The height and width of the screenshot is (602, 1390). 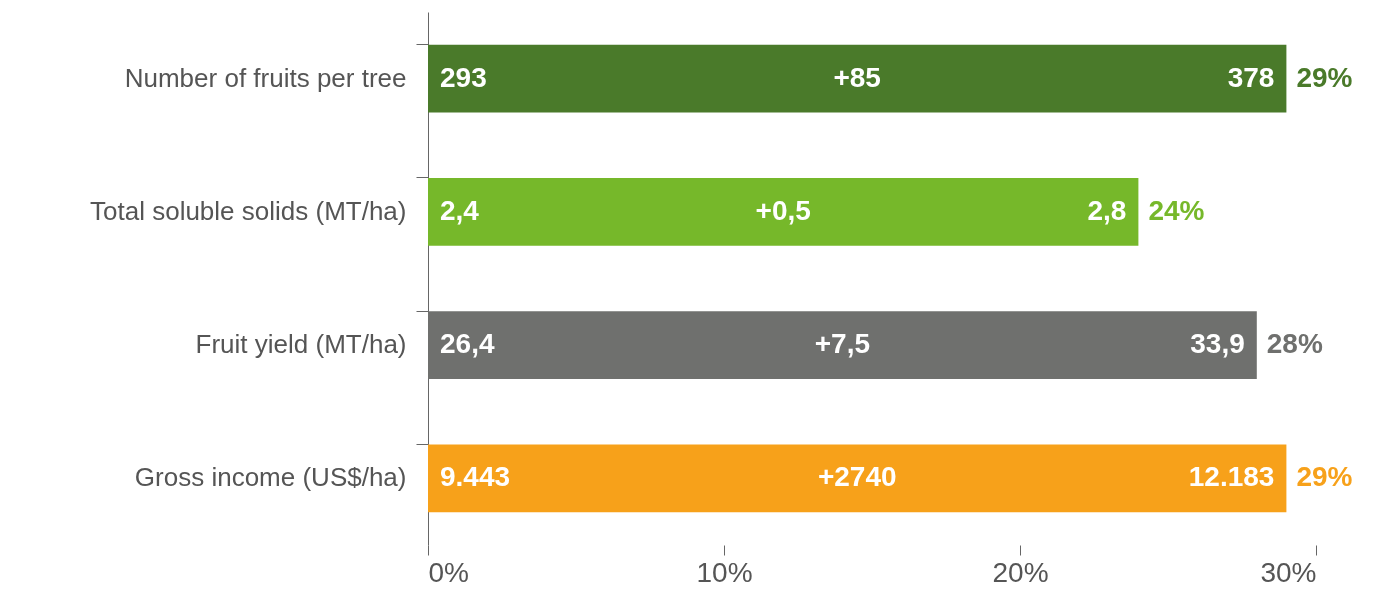 What do you see at coordinates (248, 210) in the screenshot?
I see `y-tick-label: Total soluble solids (MT/ha)` at bounding box center [248, 210].